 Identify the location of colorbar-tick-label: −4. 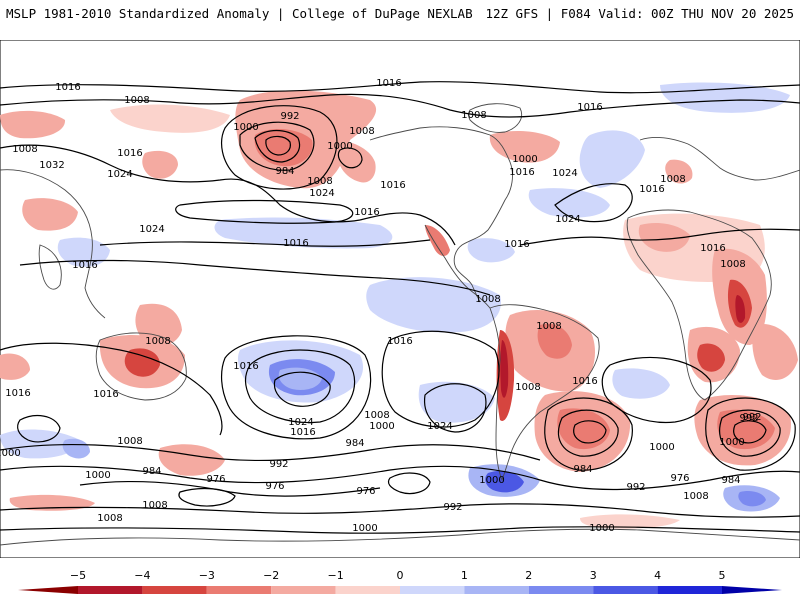
(142, 575).